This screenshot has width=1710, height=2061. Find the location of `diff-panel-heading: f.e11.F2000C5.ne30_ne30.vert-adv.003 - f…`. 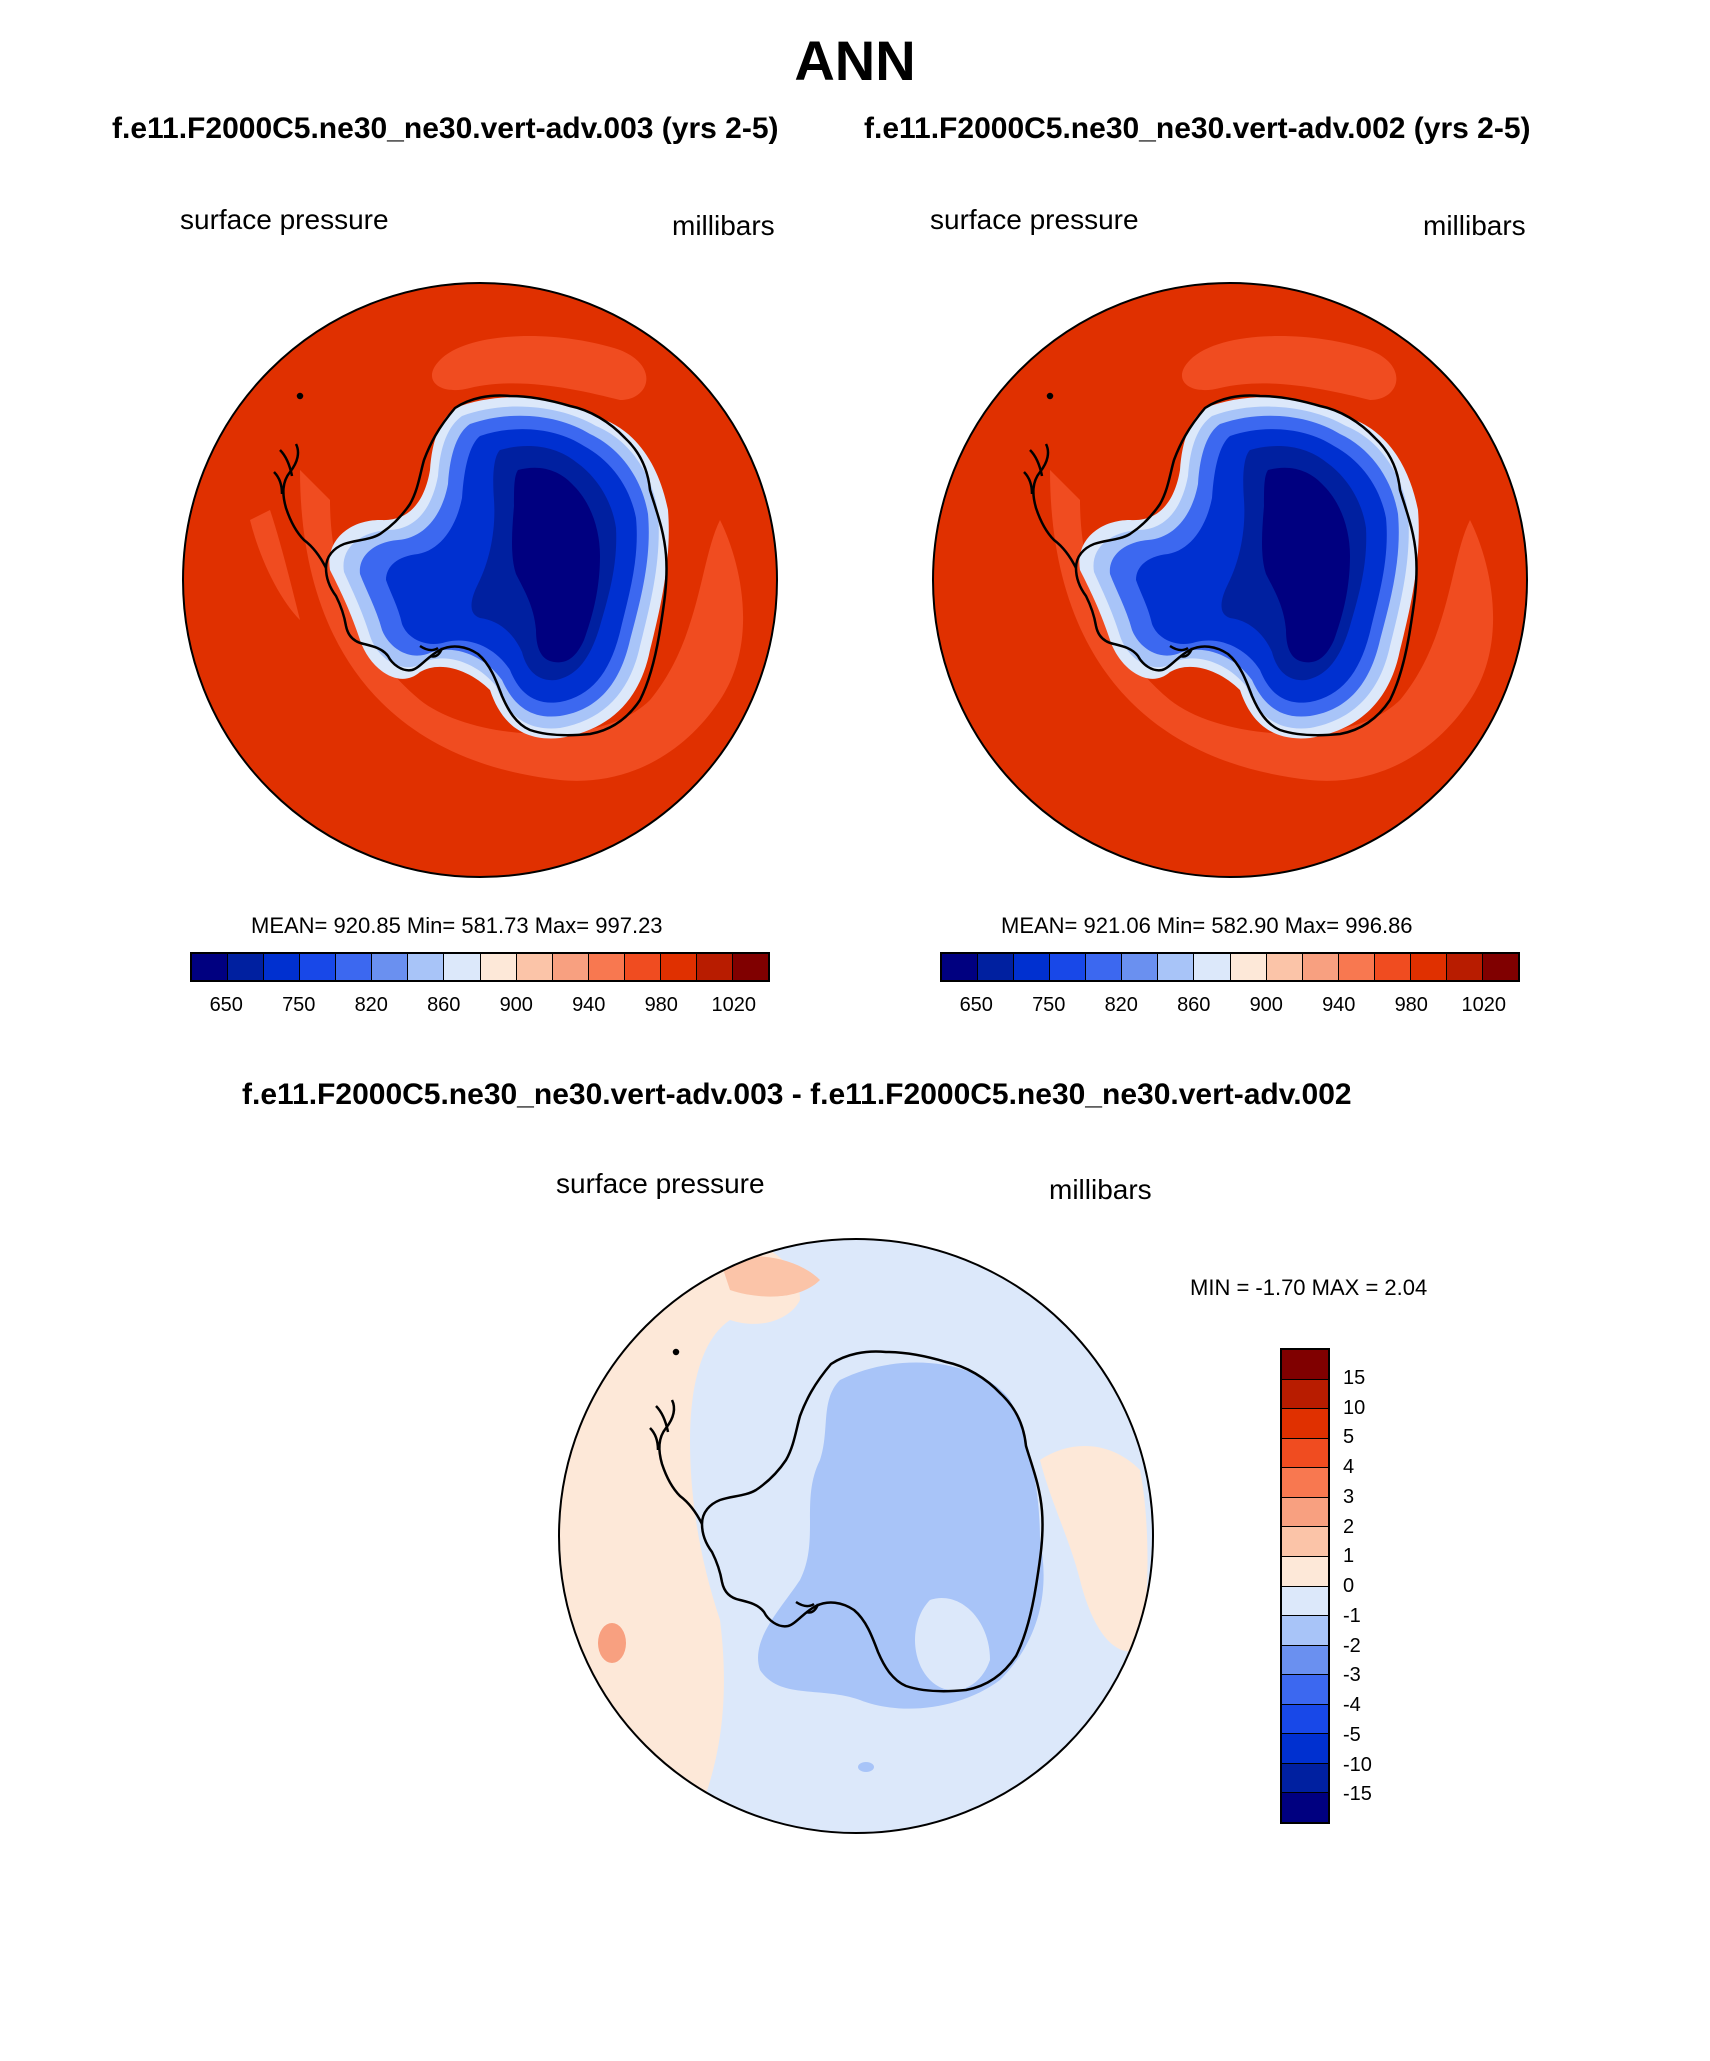

diff-panel-heading: f.e11.F2000C5.ne30_ne30.vert-adv.003 - f… is located at coordinates (797, 1094).